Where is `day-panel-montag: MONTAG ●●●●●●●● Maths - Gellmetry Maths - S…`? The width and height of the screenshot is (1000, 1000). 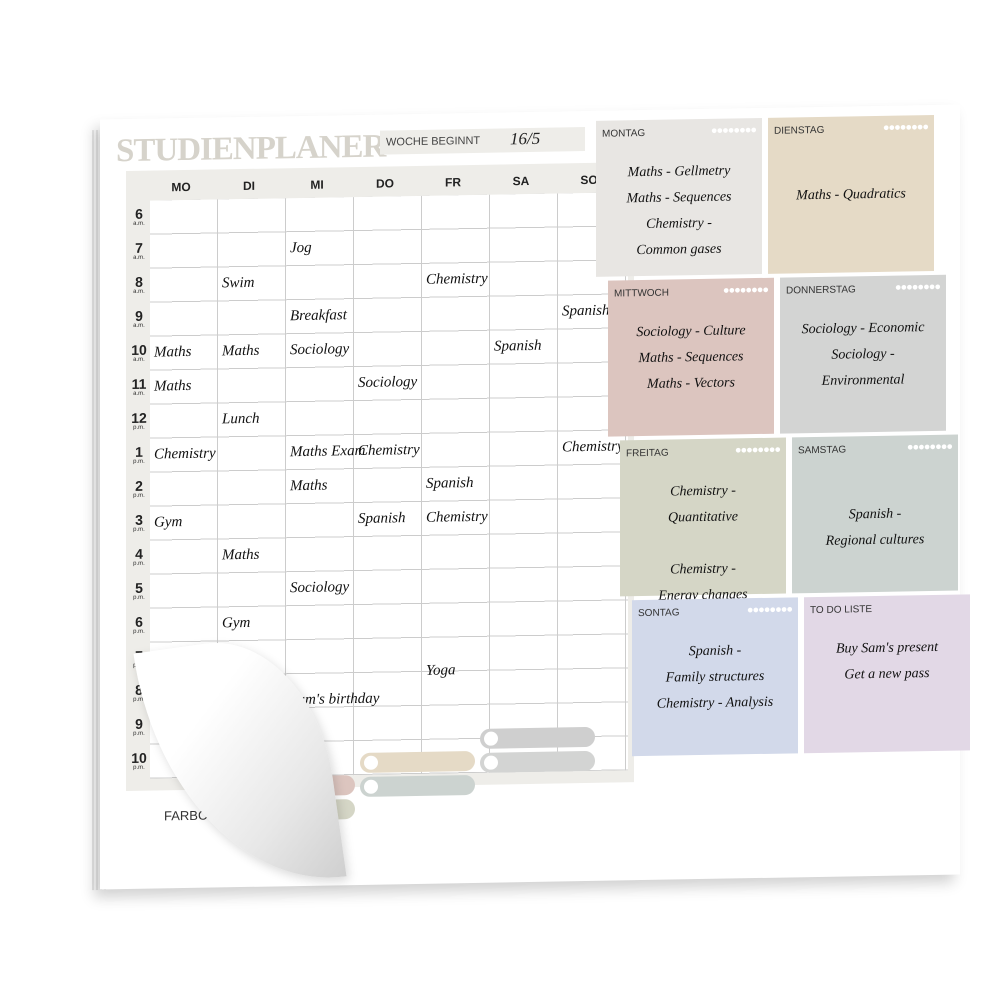
day-panel-montag: MONTAG ●●●●●●●● Maths - Gellmetry Maths - S… is located at coordinates (679, 197).